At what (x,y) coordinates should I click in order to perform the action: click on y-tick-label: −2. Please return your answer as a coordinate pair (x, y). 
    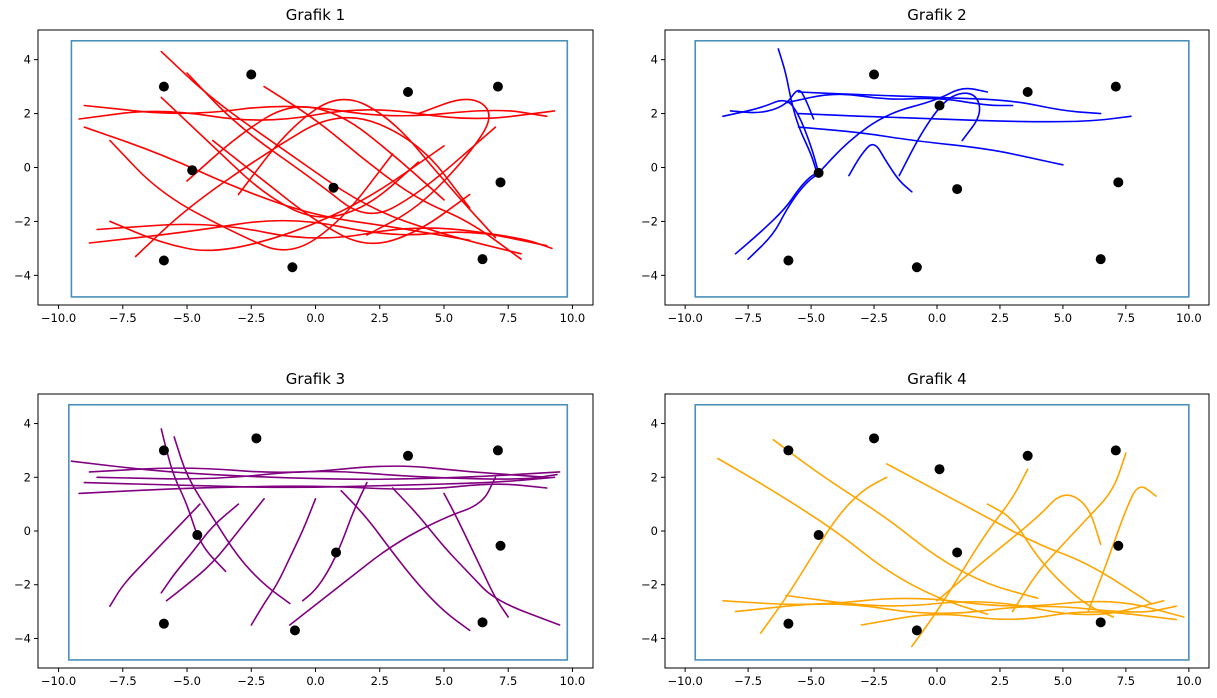
    Looking at the image, I should click on (649, 585).